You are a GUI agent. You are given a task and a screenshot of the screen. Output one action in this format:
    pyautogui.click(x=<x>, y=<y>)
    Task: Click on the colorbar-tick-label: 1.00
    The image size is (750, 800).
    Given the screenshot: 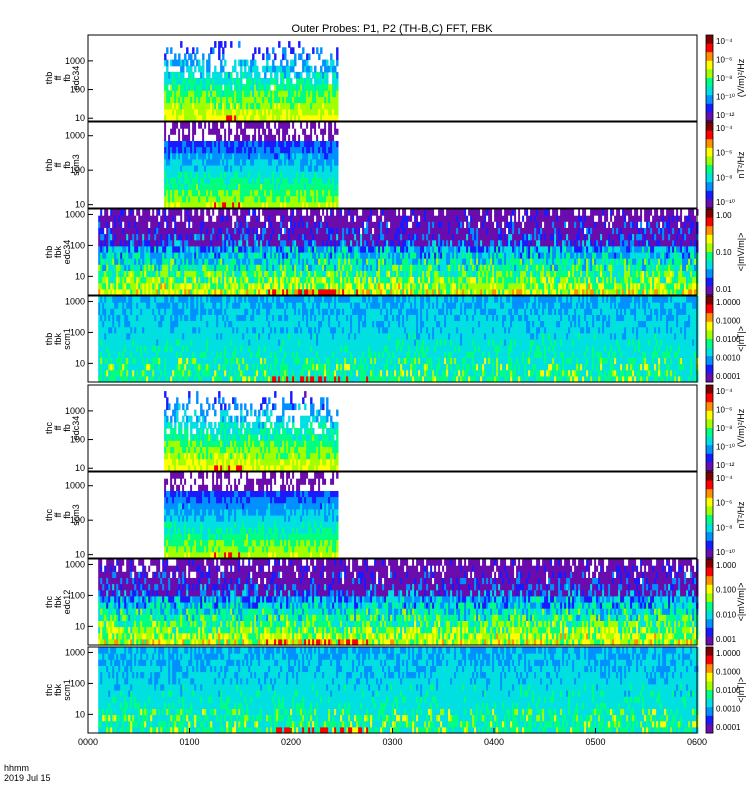 What is the action you would take?
    pyautogui.click(x=724, y=215)
    